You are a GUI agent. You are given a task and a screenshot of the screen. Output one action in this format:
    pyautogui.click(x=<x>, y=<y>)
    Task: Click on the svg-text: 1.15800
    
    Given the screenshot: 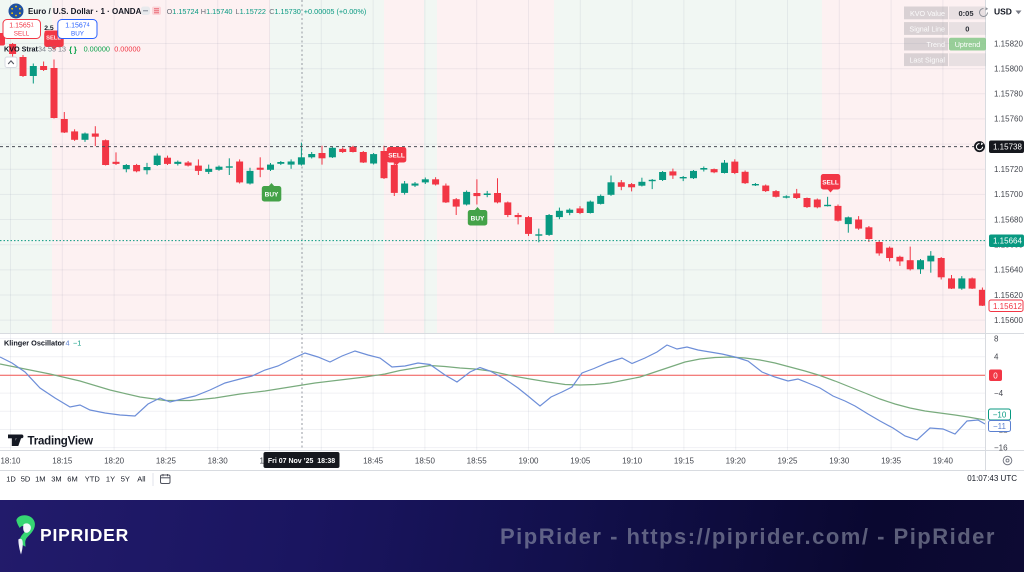 What is the action you would take?
    pyautogui.click(x=1008, y=69)
    